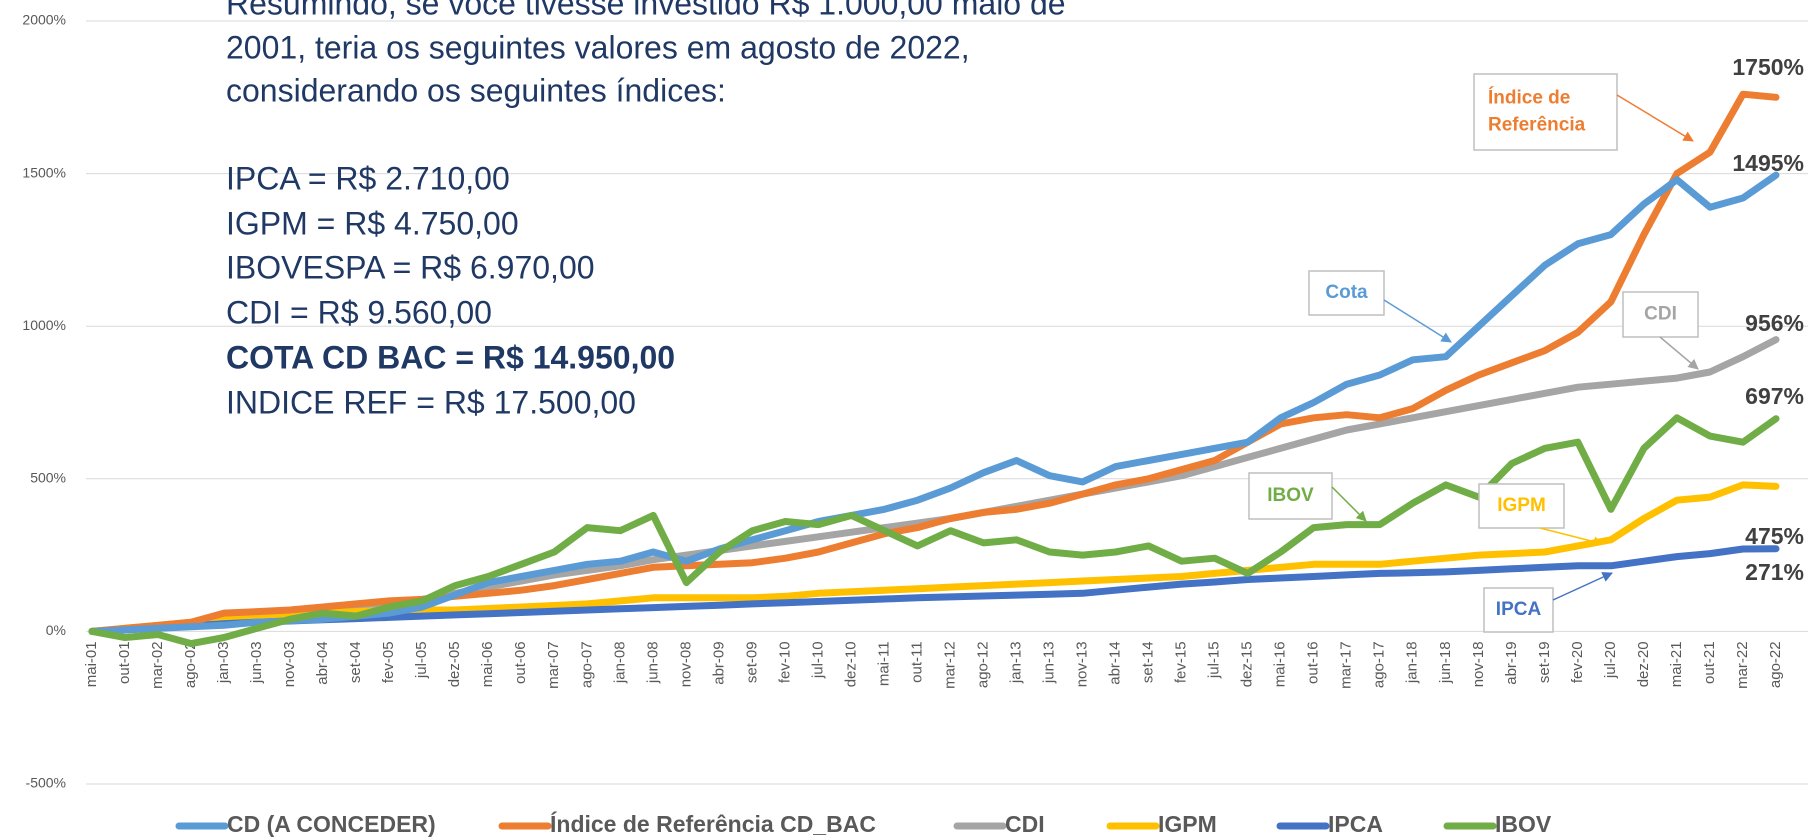  Describe the element at coordinates (685, 664) in the screenshot. I see `x-tick-label: nov-08` at that location.